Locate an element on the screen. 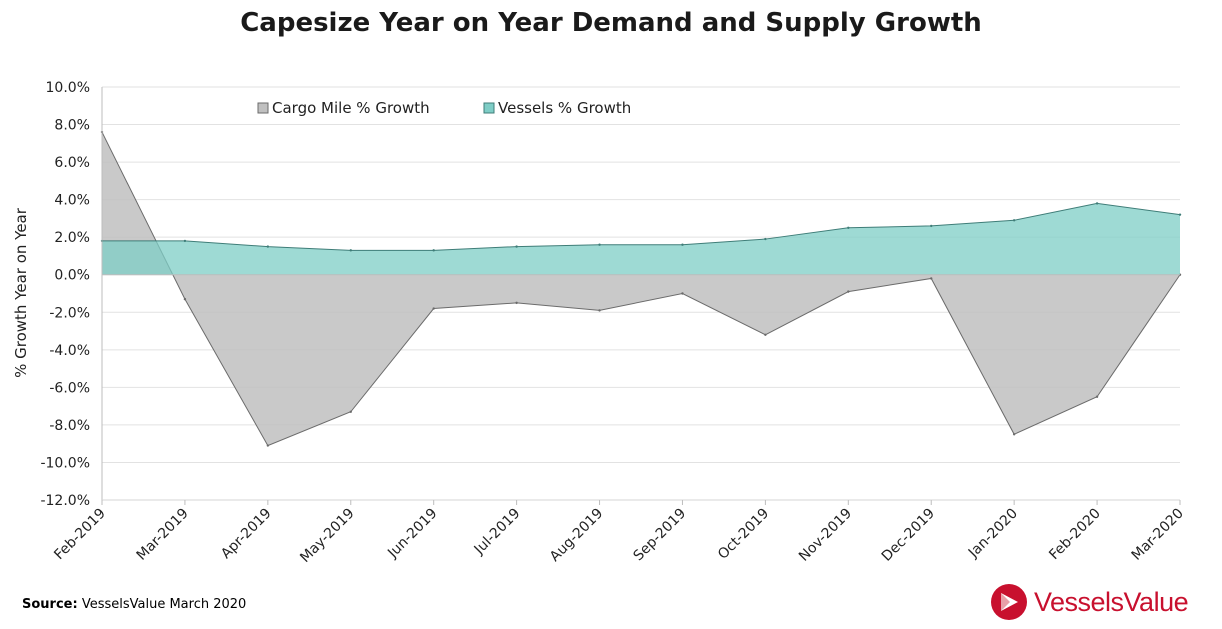  x-tick-label: Feb-2019 is located at coordinates (80, 535).